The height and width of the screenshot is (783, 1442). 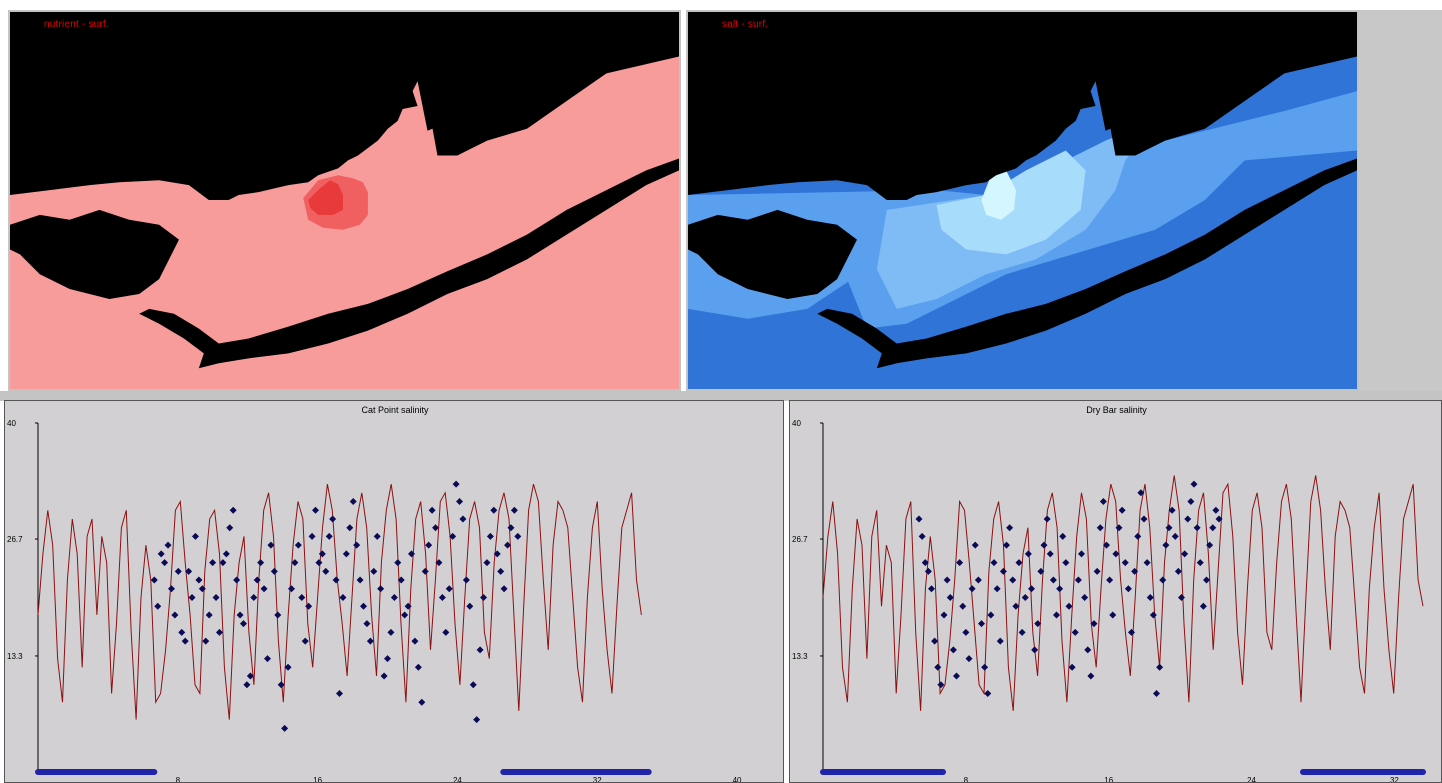 What do you see at coordinates (457, 779) in the screenshot?
I see `x-tick-label: 24` at bounding box center [457, 779].